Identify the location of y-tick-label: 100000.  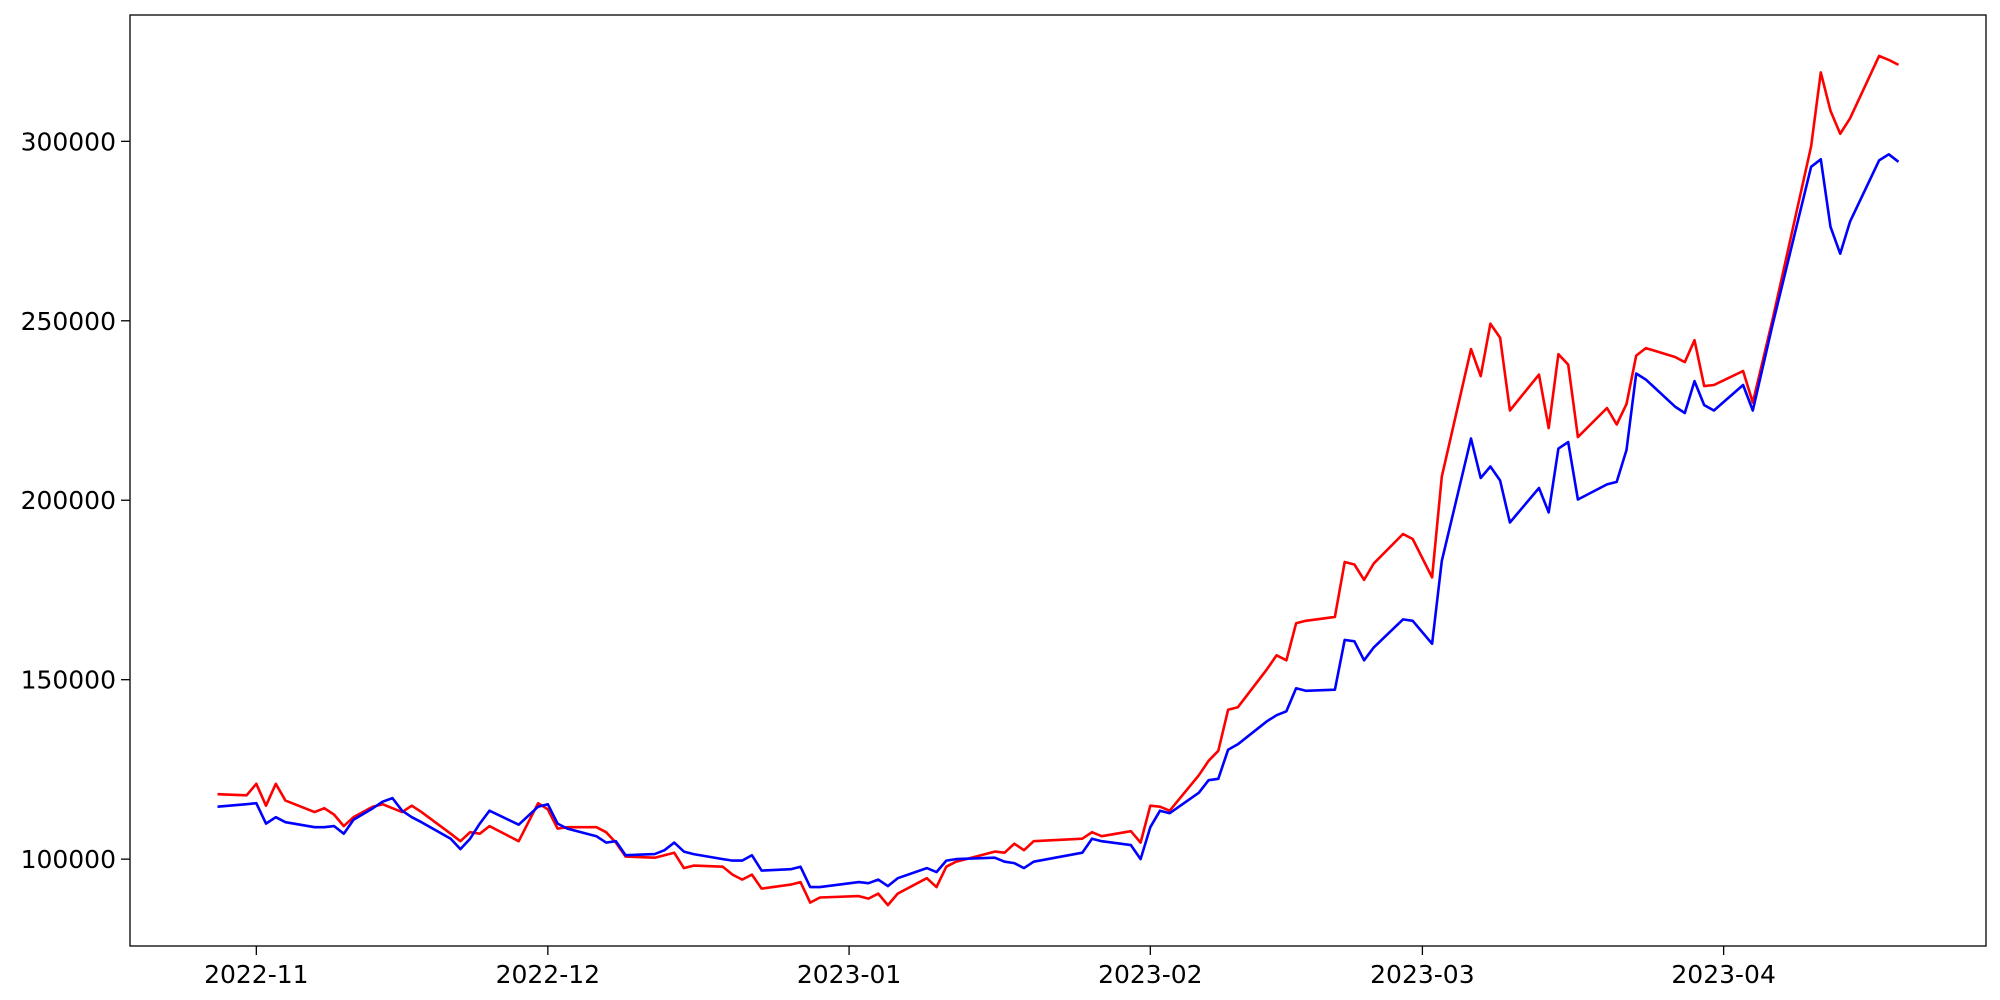
(68, 859).